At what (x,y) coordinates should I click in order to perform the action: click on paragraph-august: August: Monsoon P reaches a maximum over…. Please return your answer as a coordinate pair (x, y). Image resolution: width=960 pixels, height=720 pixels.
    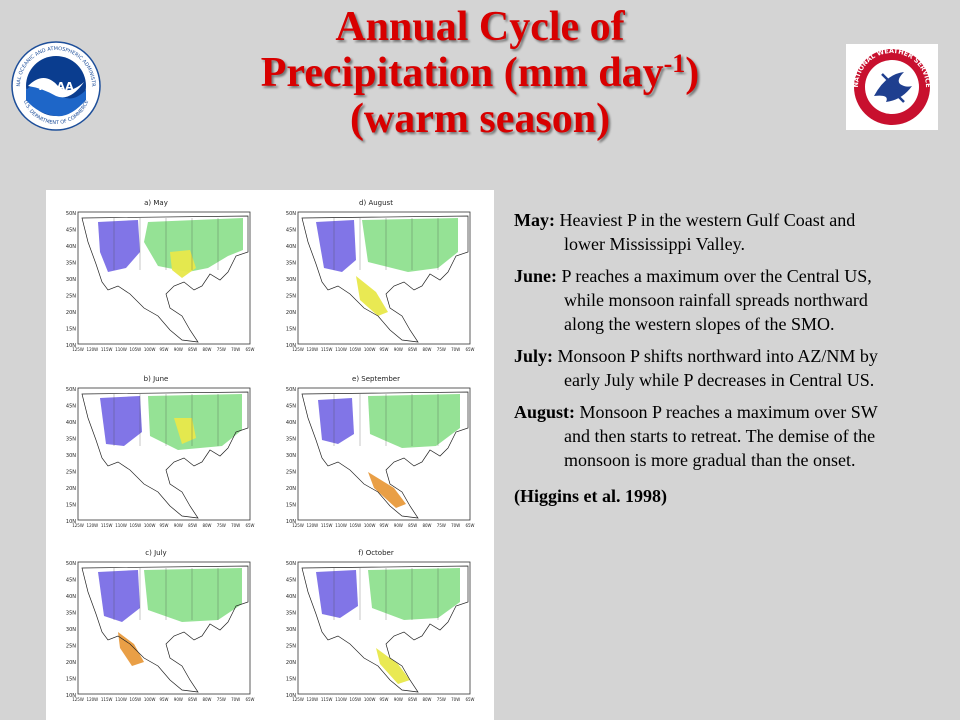
    Looking at the image, I should click on (696, 436).